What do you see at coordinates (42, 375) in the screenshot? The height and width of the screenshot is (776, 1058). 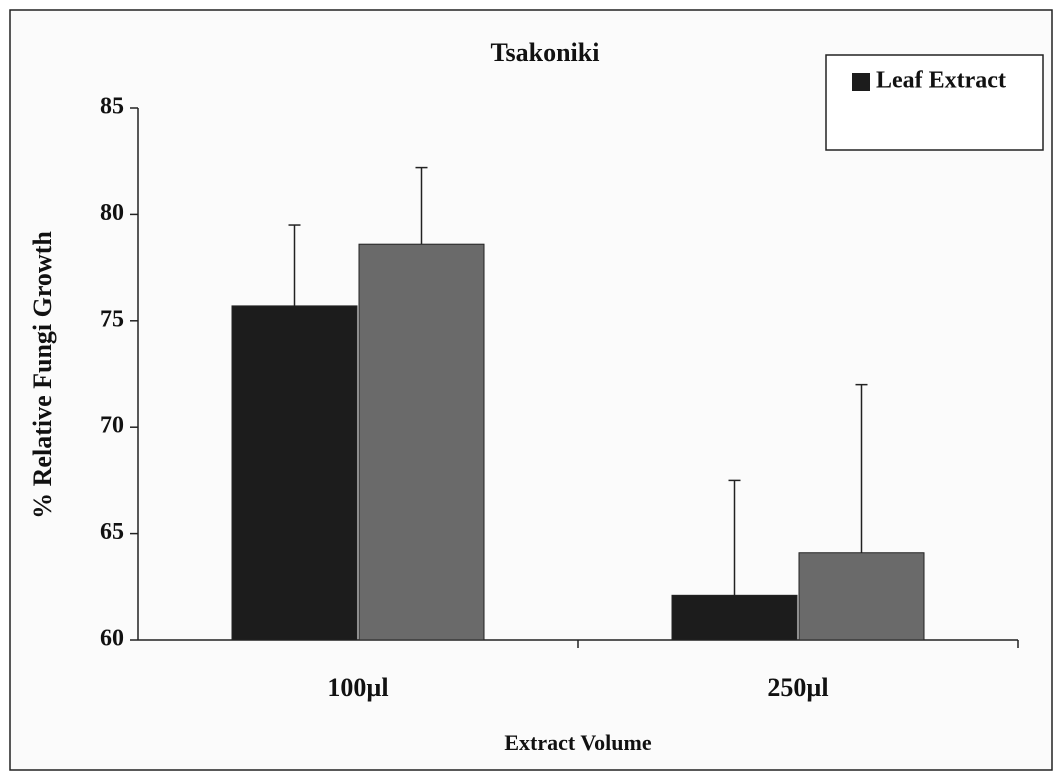 I see `y-axis-label: % Relative Fungi Growth` at bounding box center [42, 375].